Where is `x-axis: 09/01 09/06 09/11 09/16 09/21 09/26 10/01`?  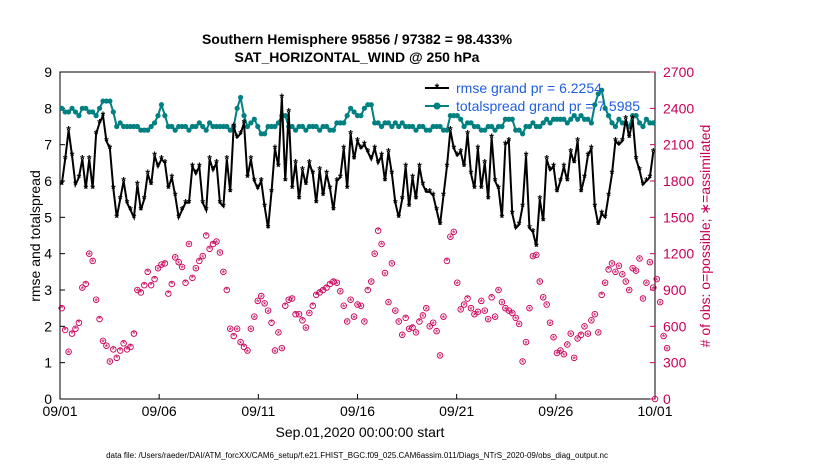 x-axis: 09/01 09/06 09/11 09/16 09/21 09/26 10/01 is located at coordinates (357, 406).